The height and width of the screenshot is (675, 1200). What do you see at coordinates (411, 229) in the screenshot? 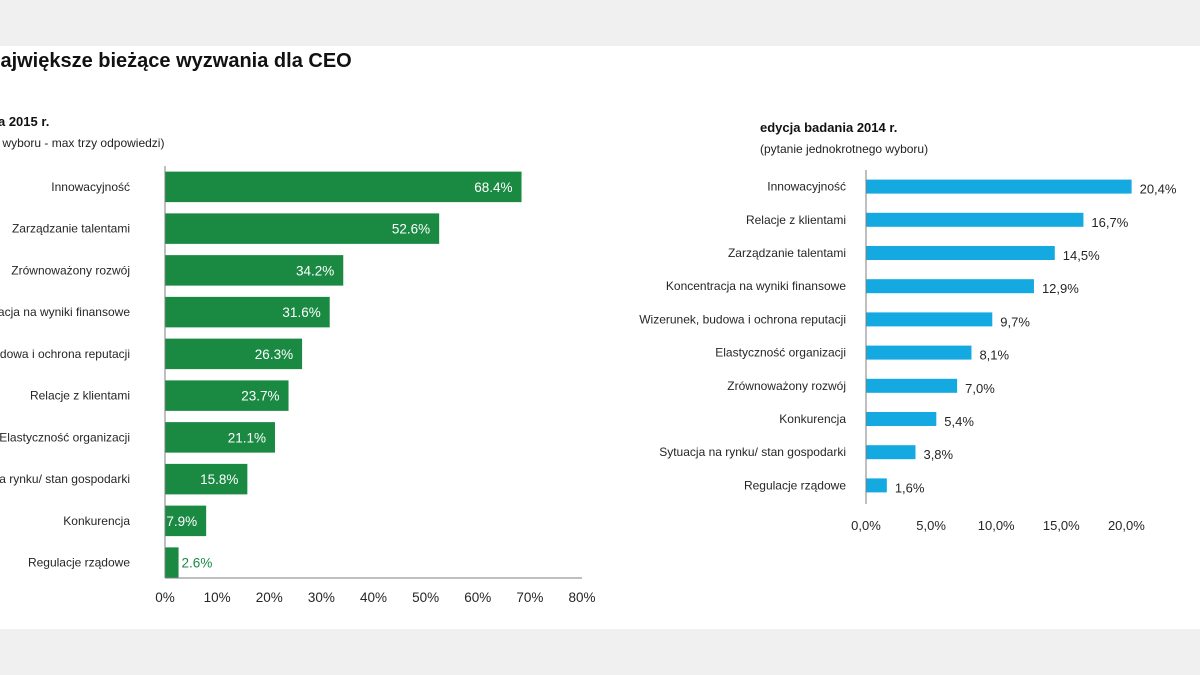
I see `data-label: 52.6%` at bounding box center [411, 229].